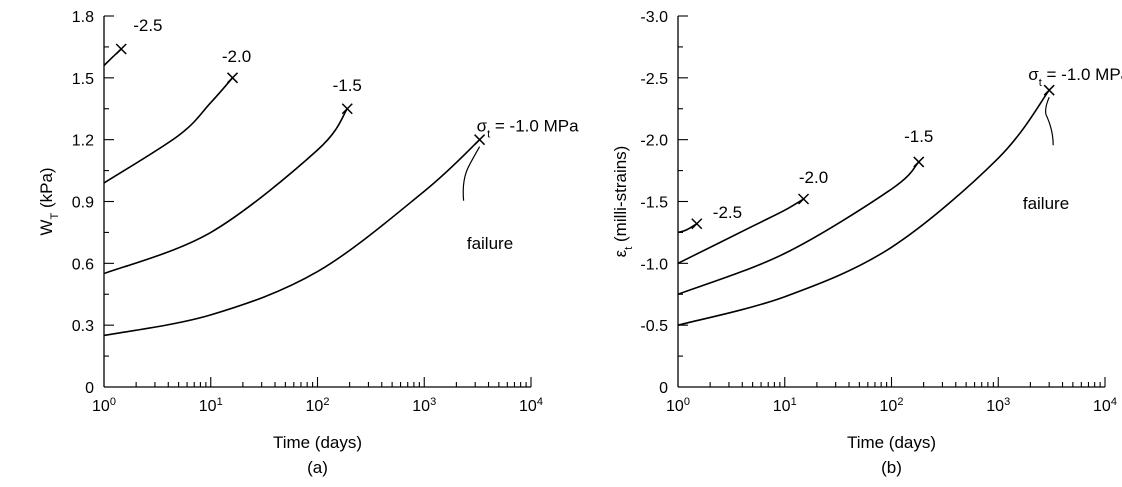 The image size is (1122, 487). What do you see at coordinates (654, 203) in the screenshot?
I see `y-tick-label: -1.5` at bounding box center [654, 203].